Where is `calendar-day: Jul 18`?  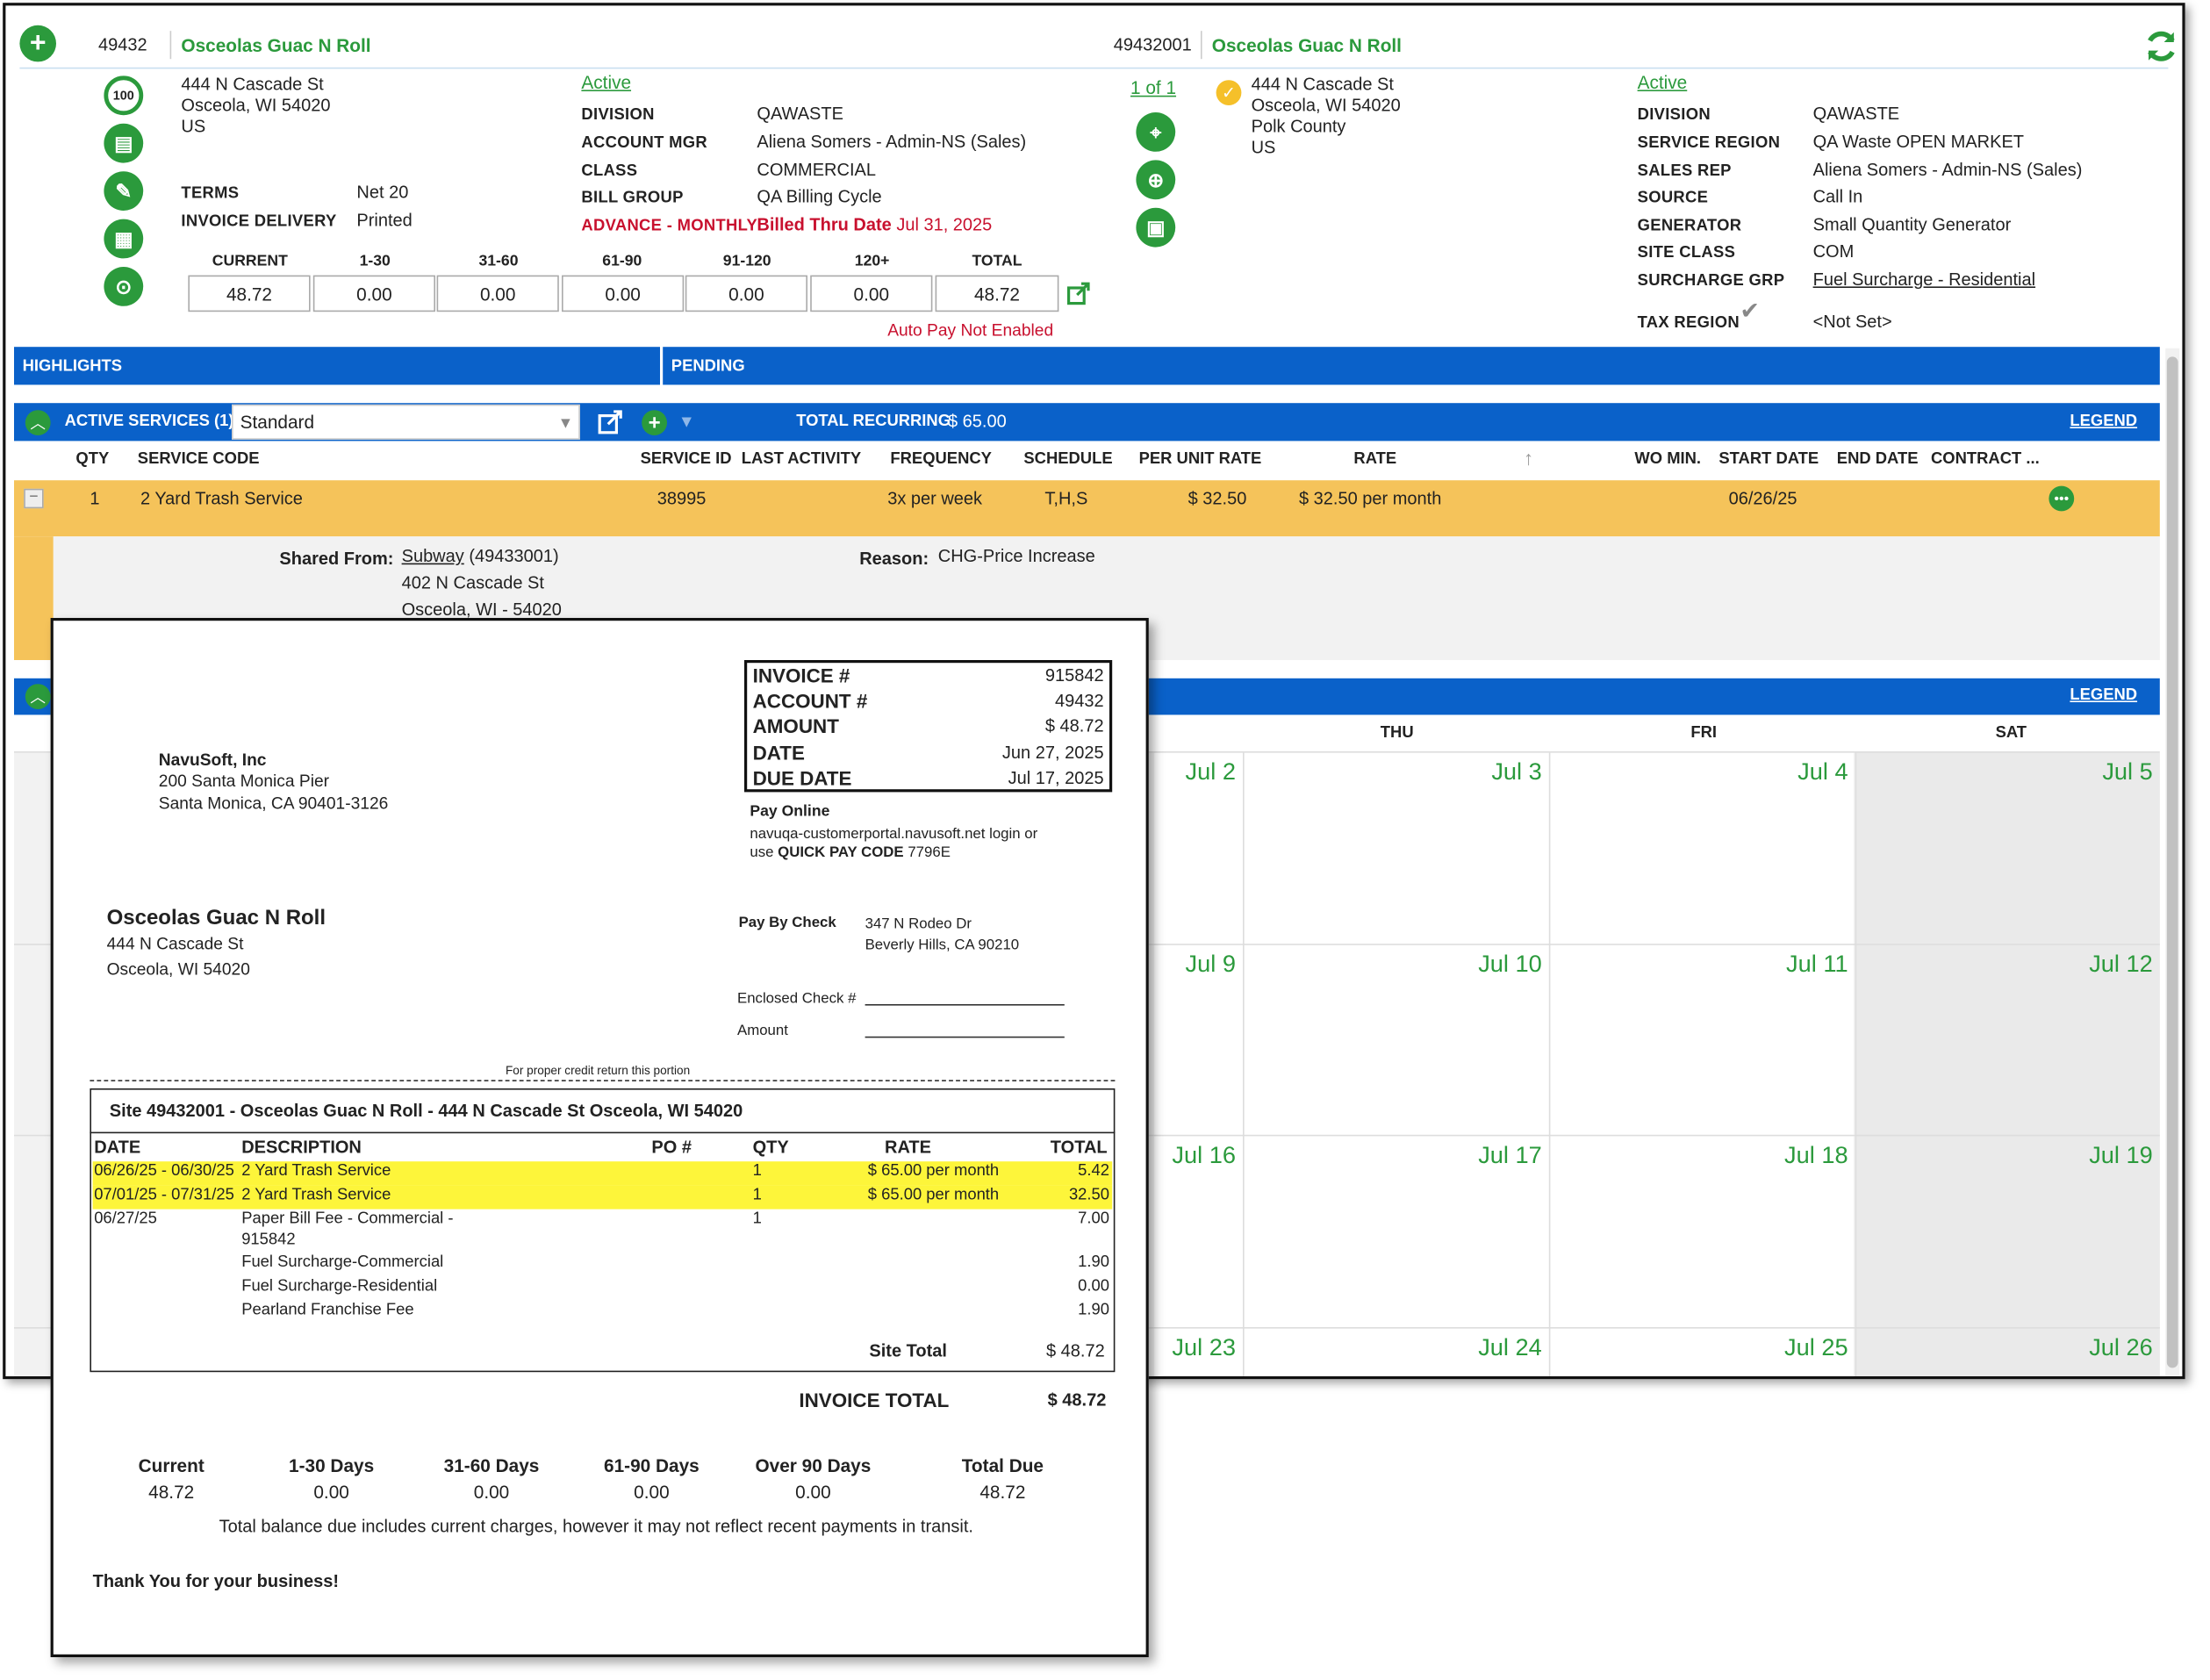 calendar-day: Jul 18 is located at coordinates (1816, 1155).